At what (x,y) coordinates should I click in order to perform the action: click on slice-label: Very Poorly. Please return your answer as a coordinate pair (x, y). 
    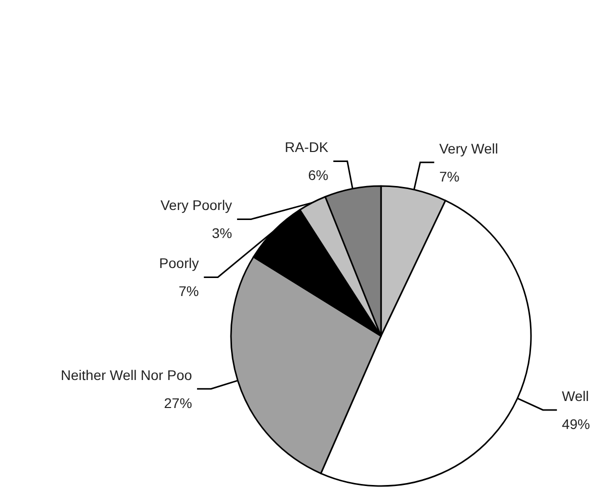
    Looking at the image, I should click on (196, 205).